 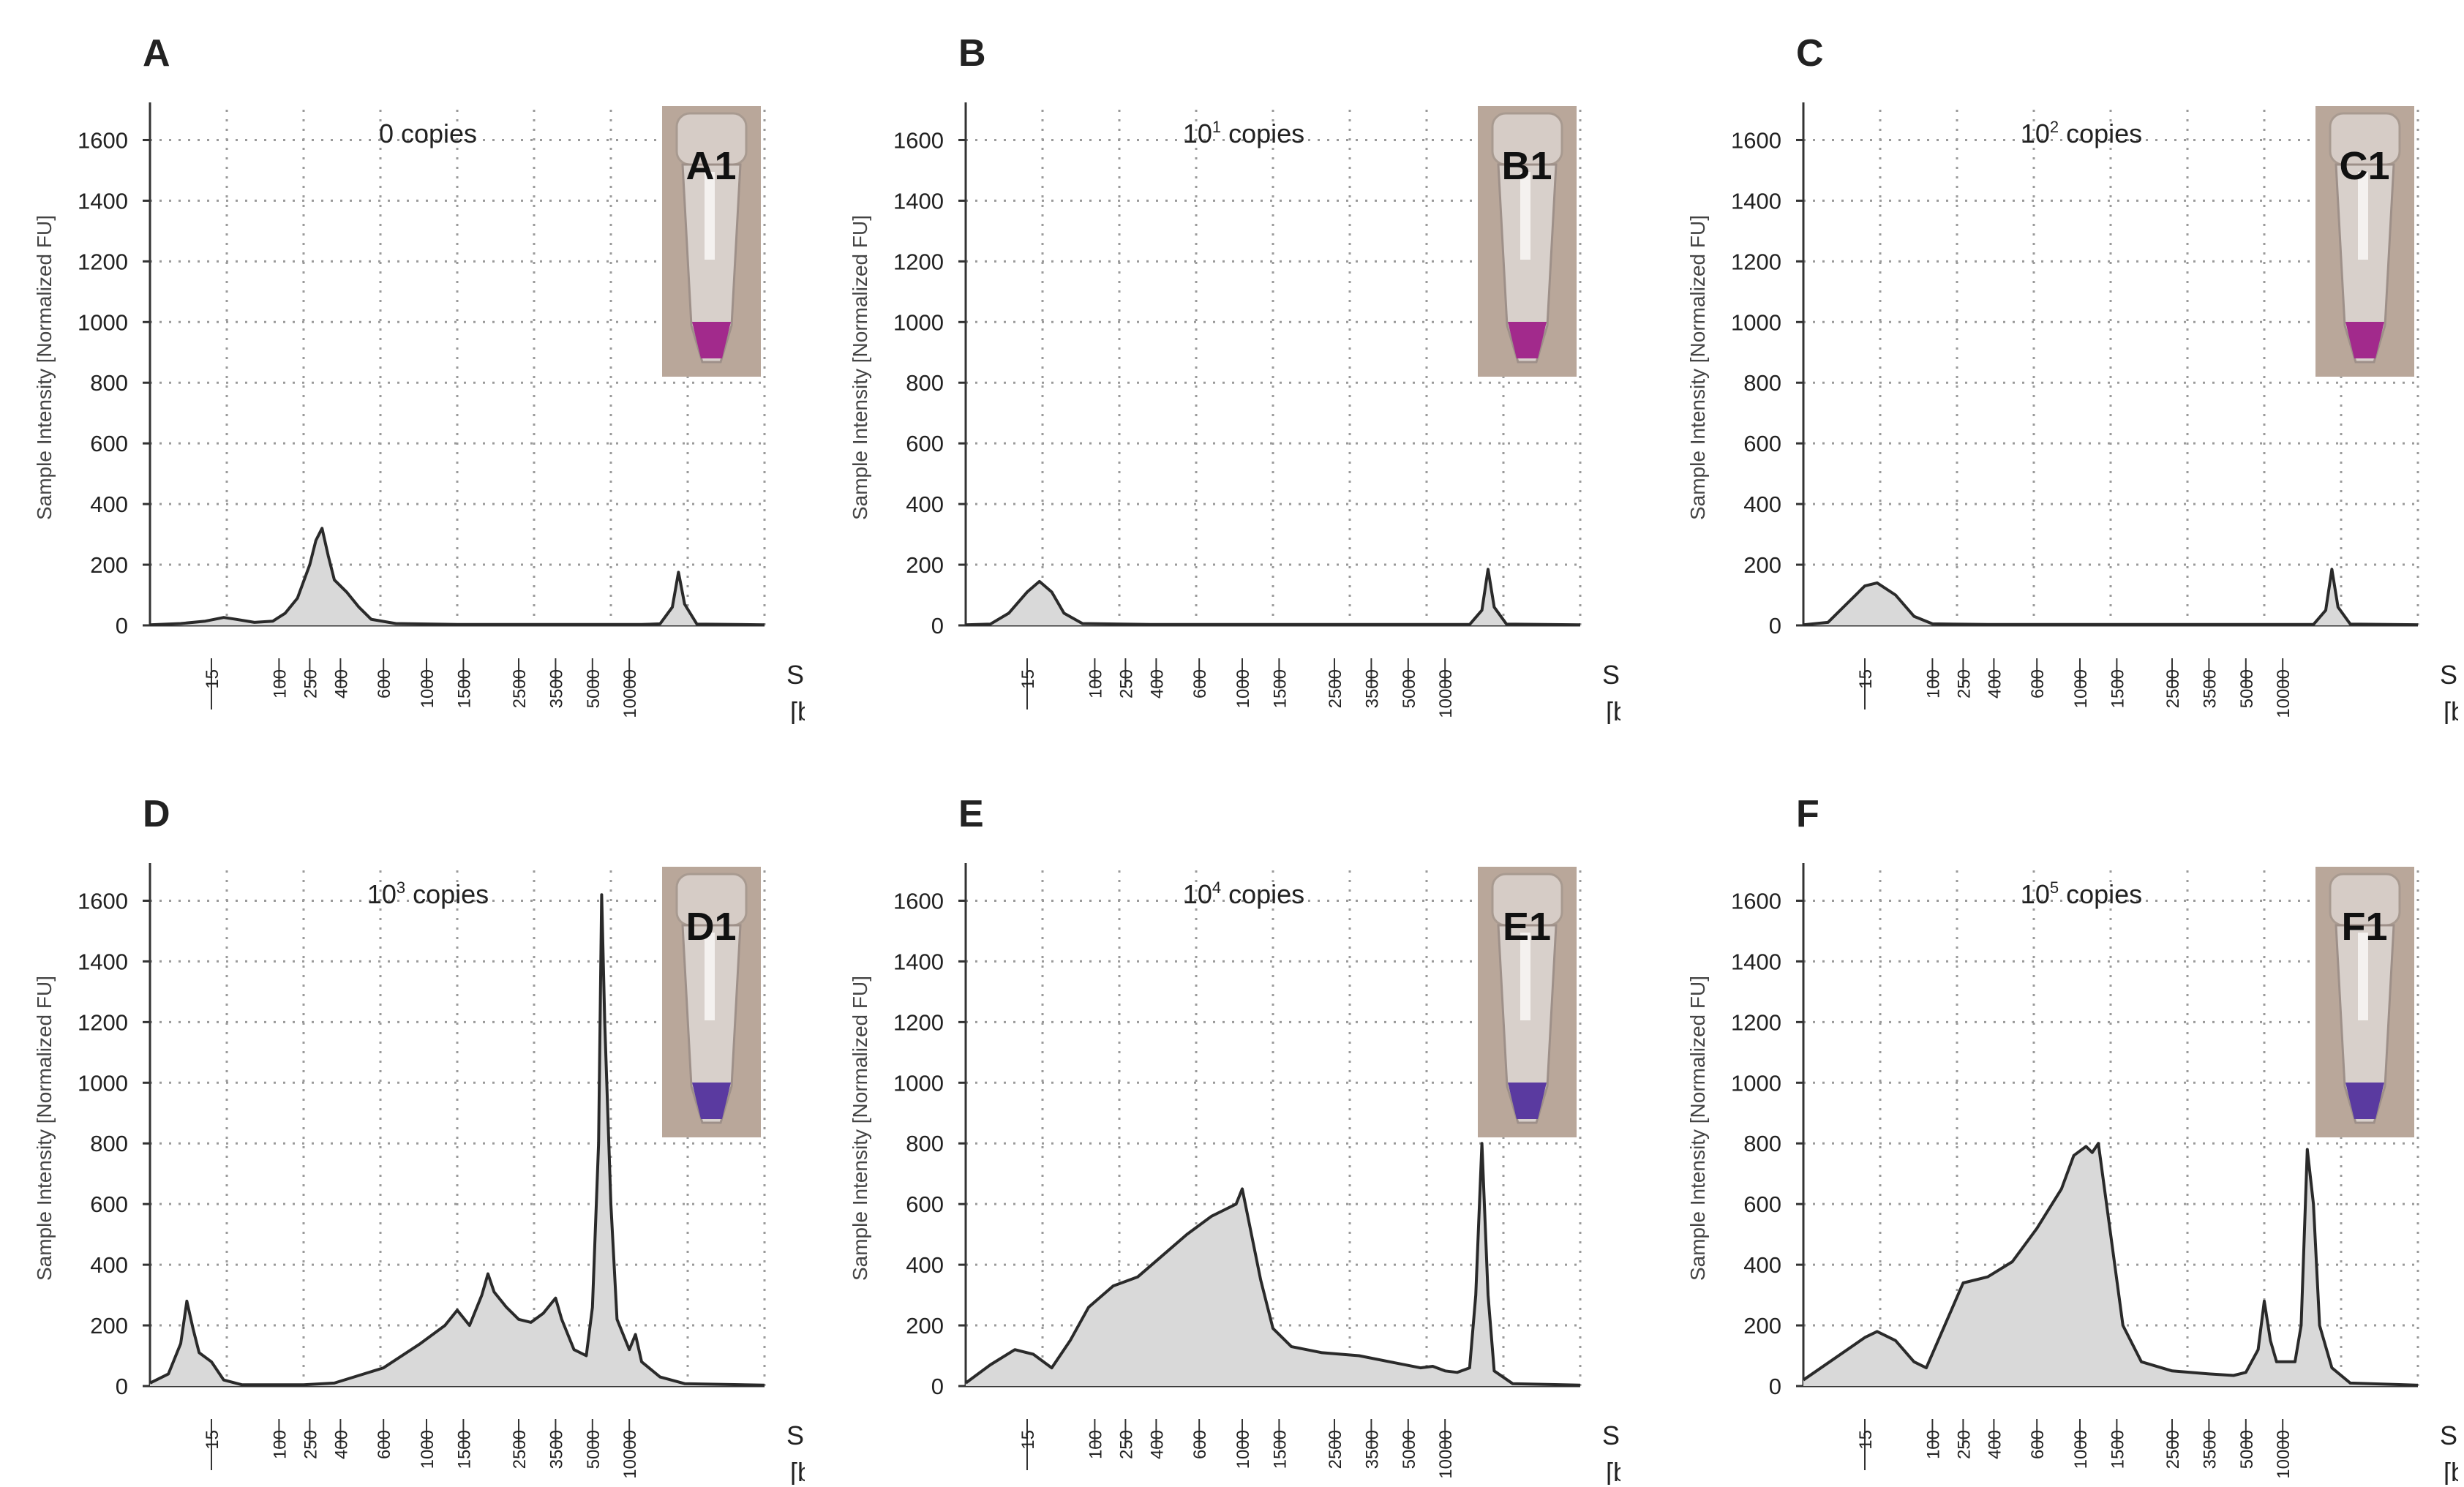 I want to click on panel-title: 103 copies, so click(x=428, y=893).